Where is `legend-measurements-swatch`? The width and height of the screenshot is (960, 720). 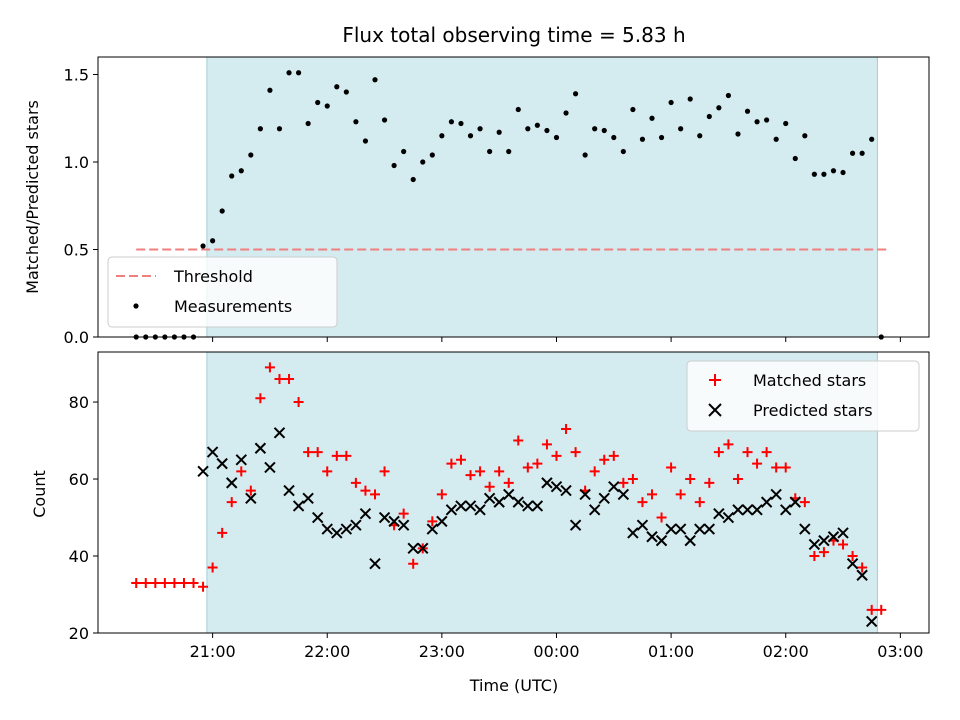 legend-measurements-swatch is located at coordinates (136, 306).